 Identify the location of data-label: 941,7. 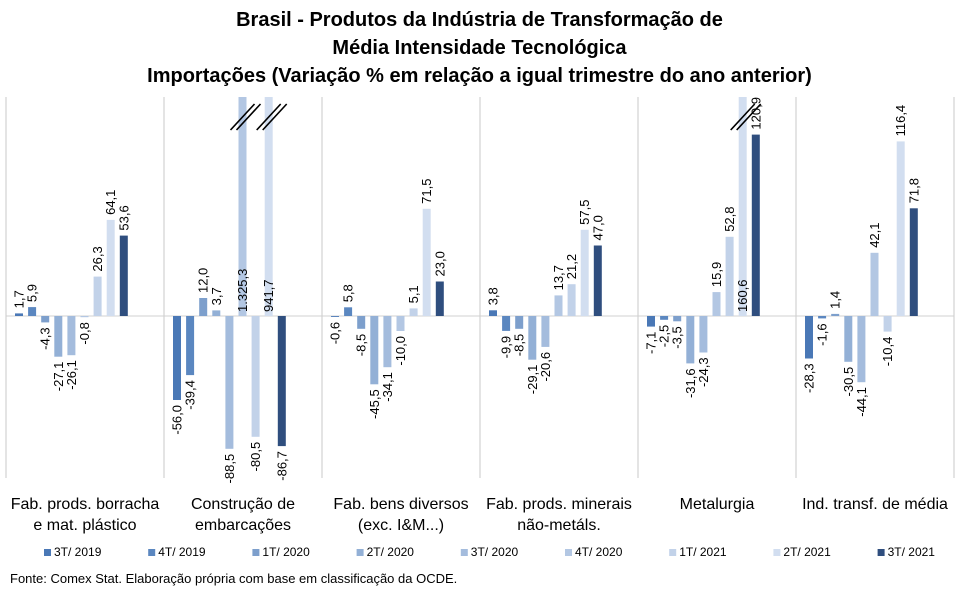
(268, 295).